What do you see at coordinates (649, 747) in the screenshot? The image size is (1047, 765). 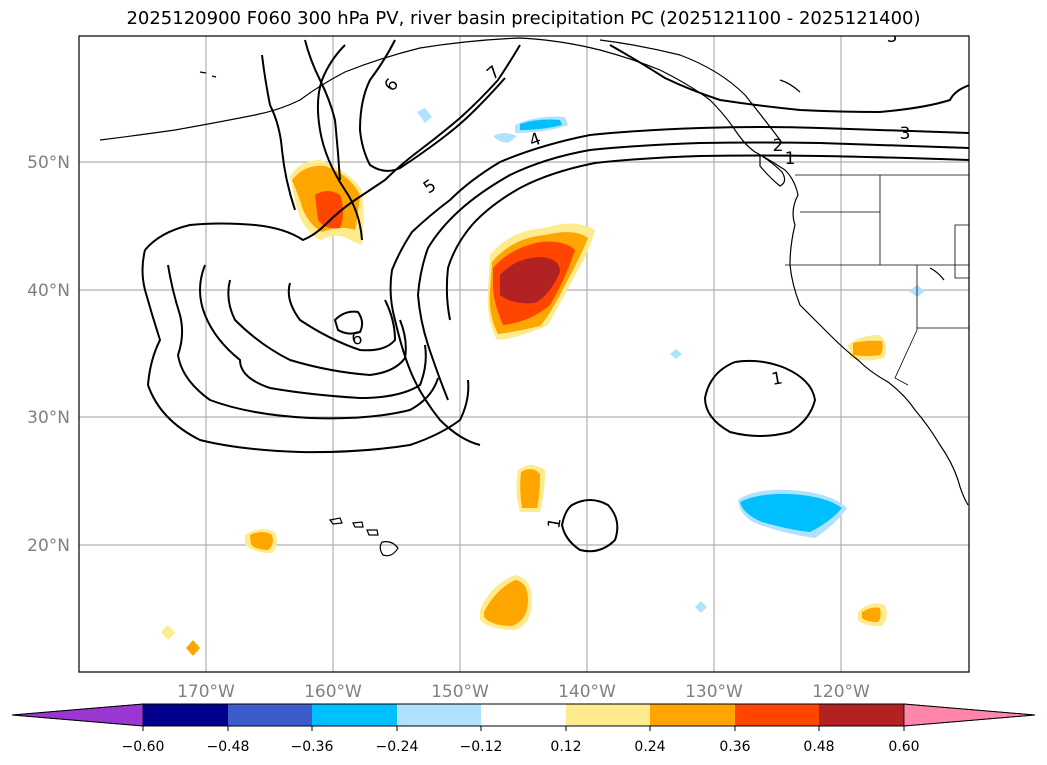 I see `colorbar-tick-label: 0.24` at bounding box center [649, 747].